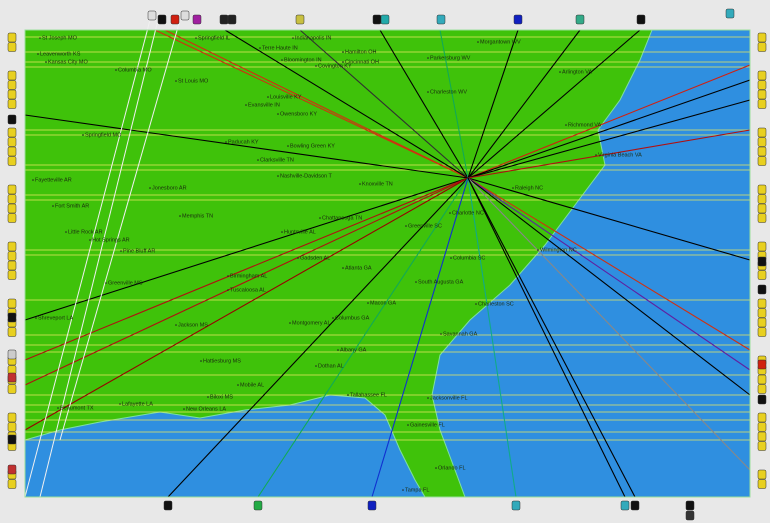 The image size is (770, 523). I want to click on city-label: Montgomery AL, so click(311, 323).